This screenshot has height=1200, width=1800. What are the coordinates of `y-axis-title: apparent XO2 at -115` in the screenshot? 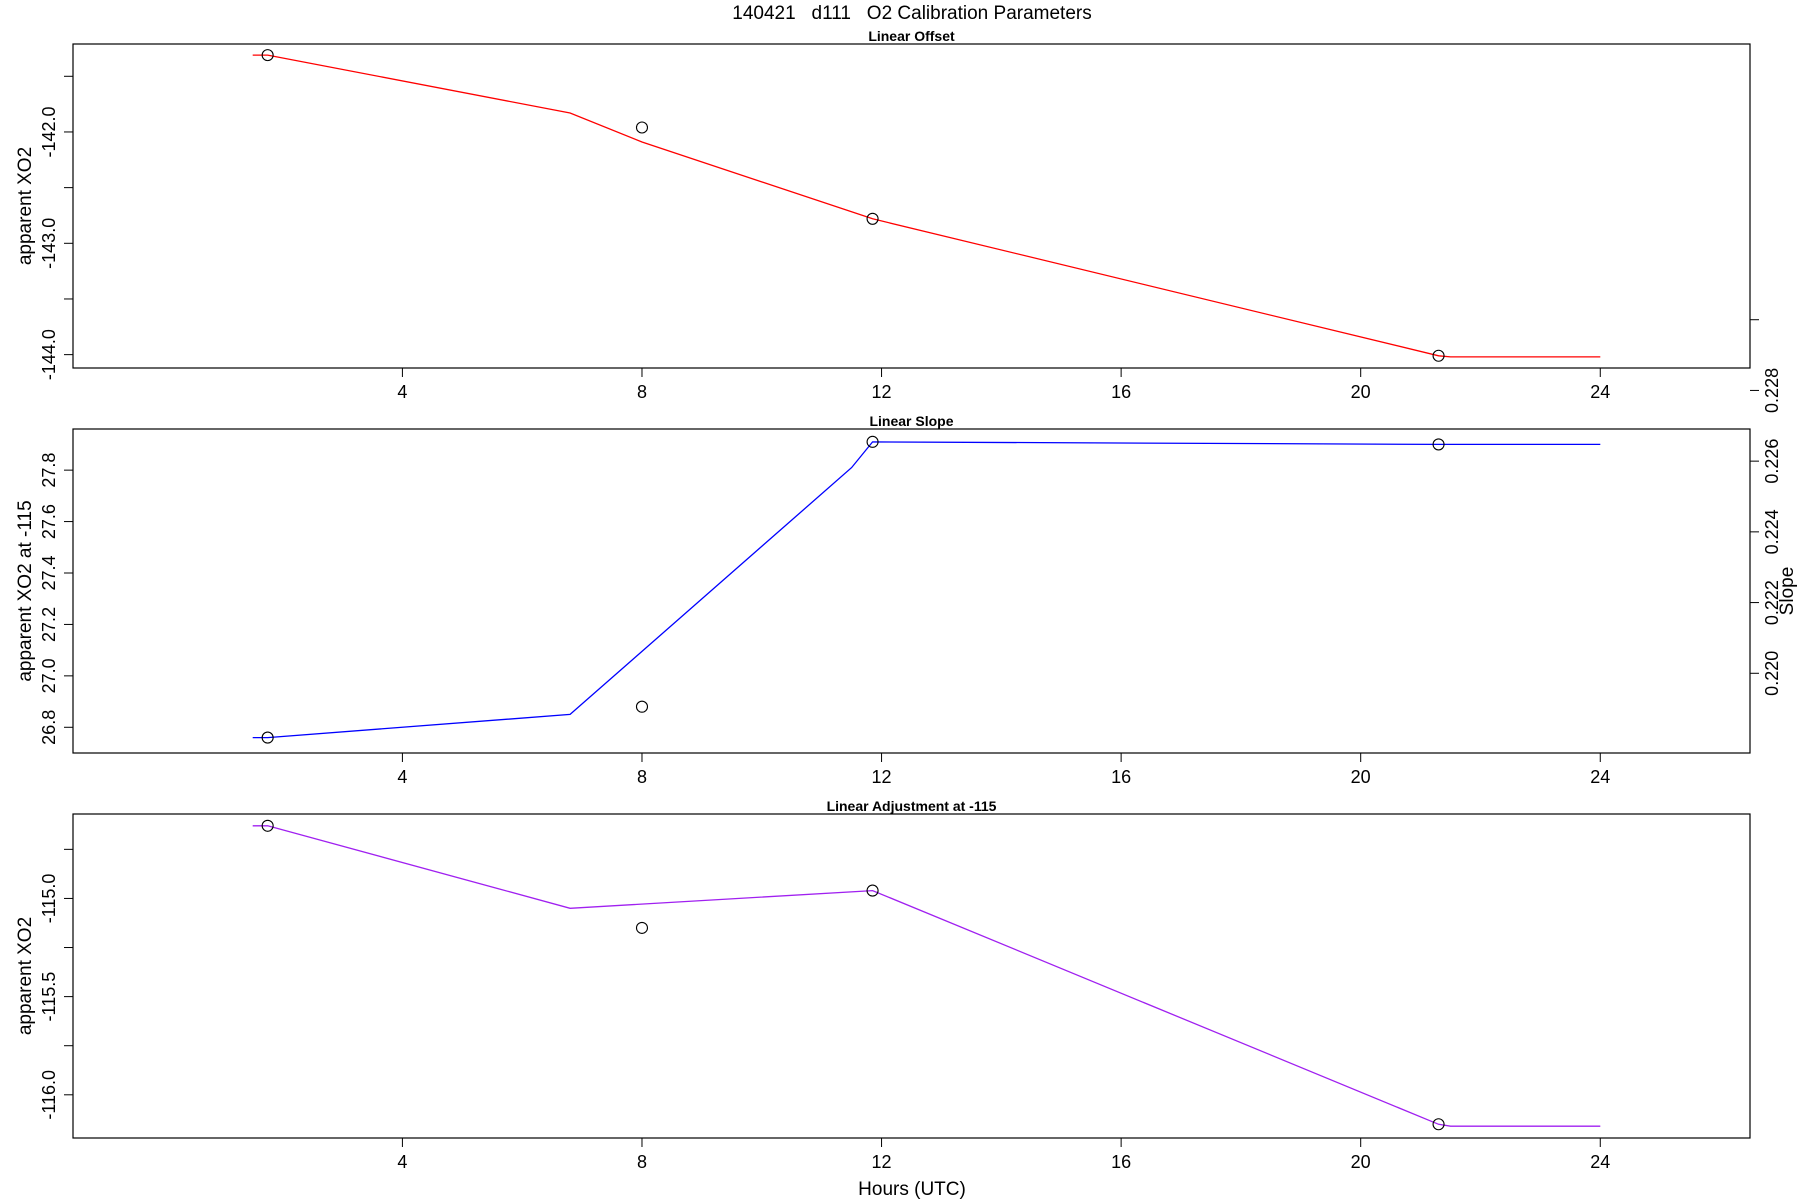 It's located at (25, 590).